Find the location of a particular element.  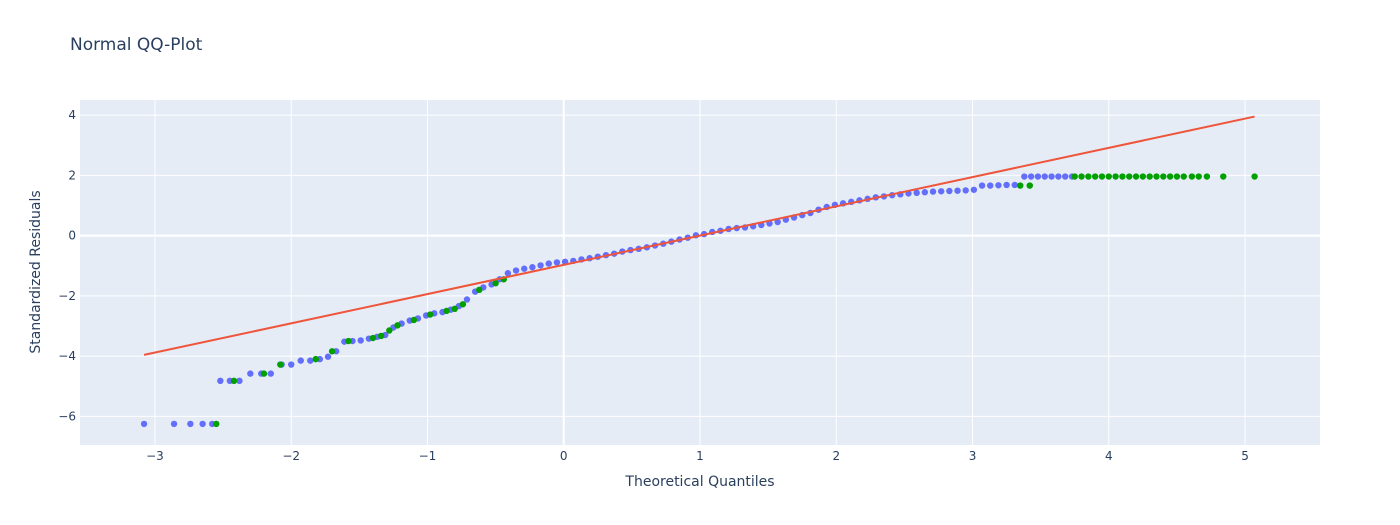

y-tick-label: 0 is located at coordinates (72, 236).